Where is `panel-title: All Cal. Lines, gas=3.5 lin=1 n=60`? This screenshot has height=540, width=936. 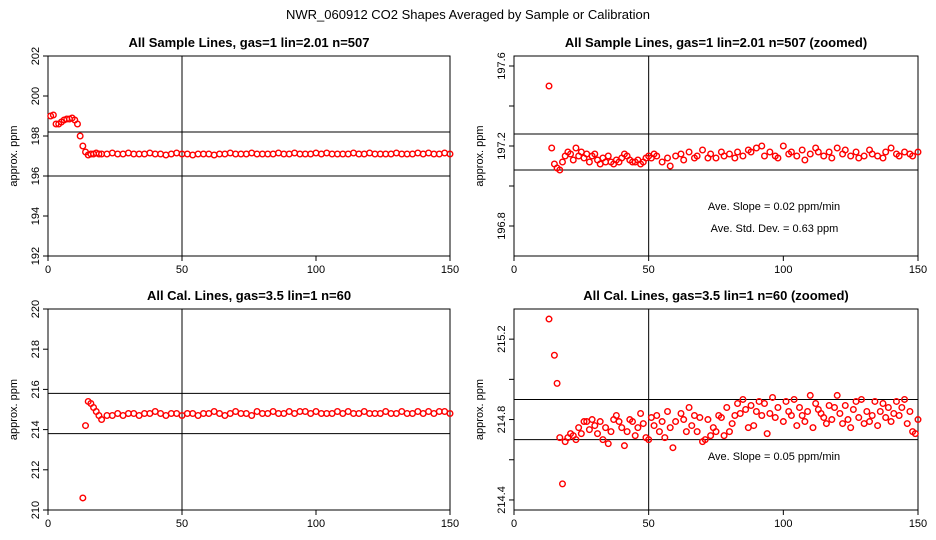
panel-title: All Cal. Lines, gas=3.5 lin=1 n=60 is located at coordinates (249, 295).